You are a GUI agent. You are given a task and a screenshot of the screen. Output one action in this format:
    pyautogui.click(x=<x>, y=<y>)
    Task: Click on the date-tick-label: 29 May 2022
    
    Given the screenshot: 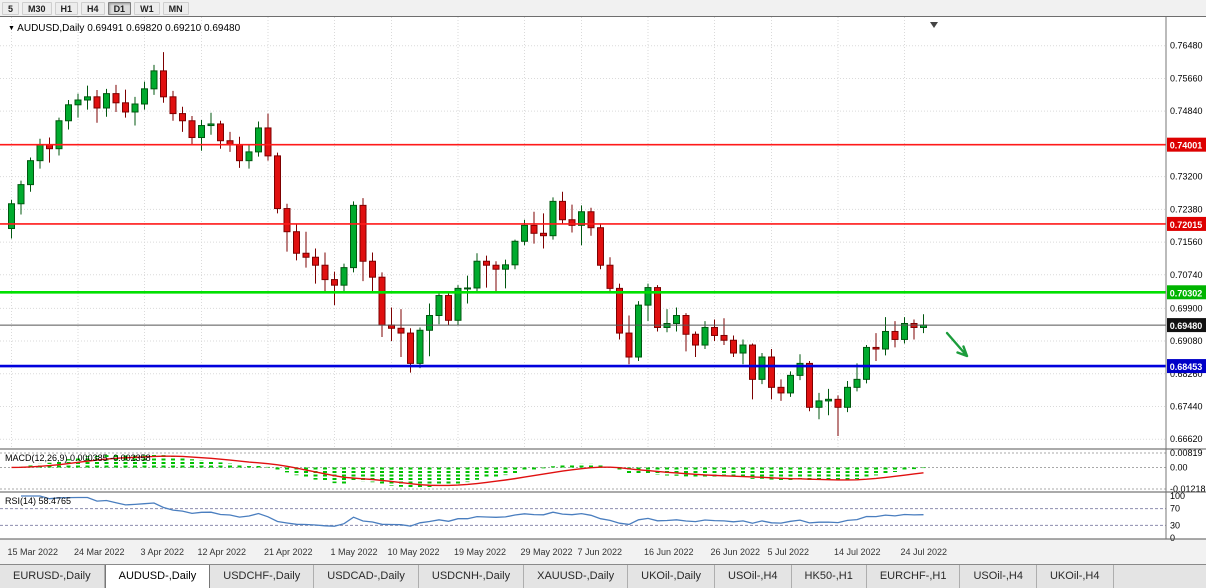 What is the action you would take?
    pyautogui.click(x=547, y=552)
    